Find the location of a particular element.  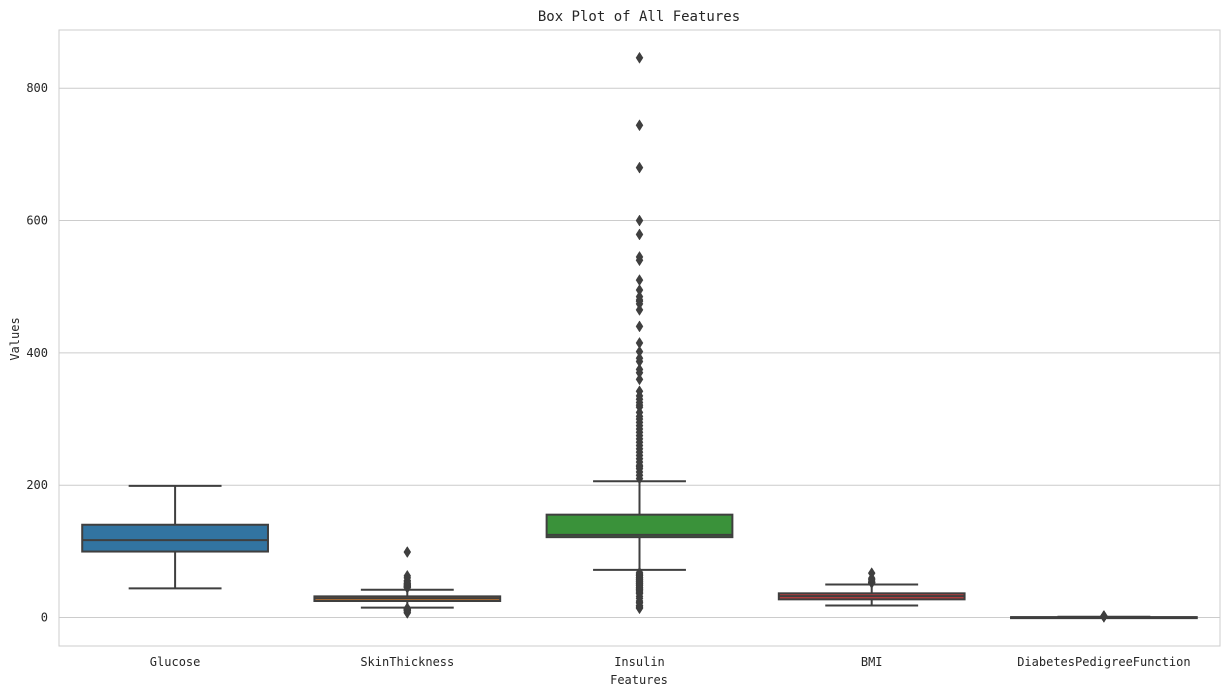

y-tick-label: 600 is located at coordinates (37, 221).